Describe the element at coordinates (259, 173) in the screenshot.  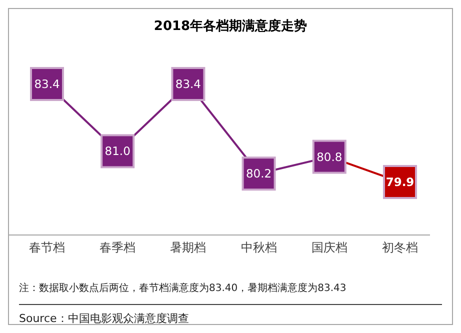
I see `data-label: 80.2` at that location.